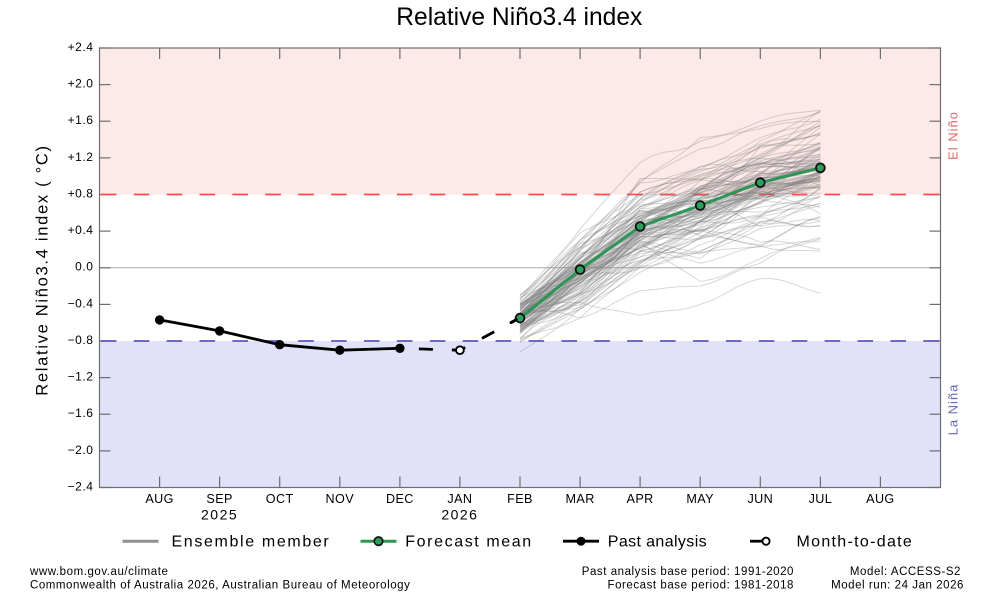 This screenshot has height=594, width=989. I want to click on svg-text: OCT, so click(280, 499).